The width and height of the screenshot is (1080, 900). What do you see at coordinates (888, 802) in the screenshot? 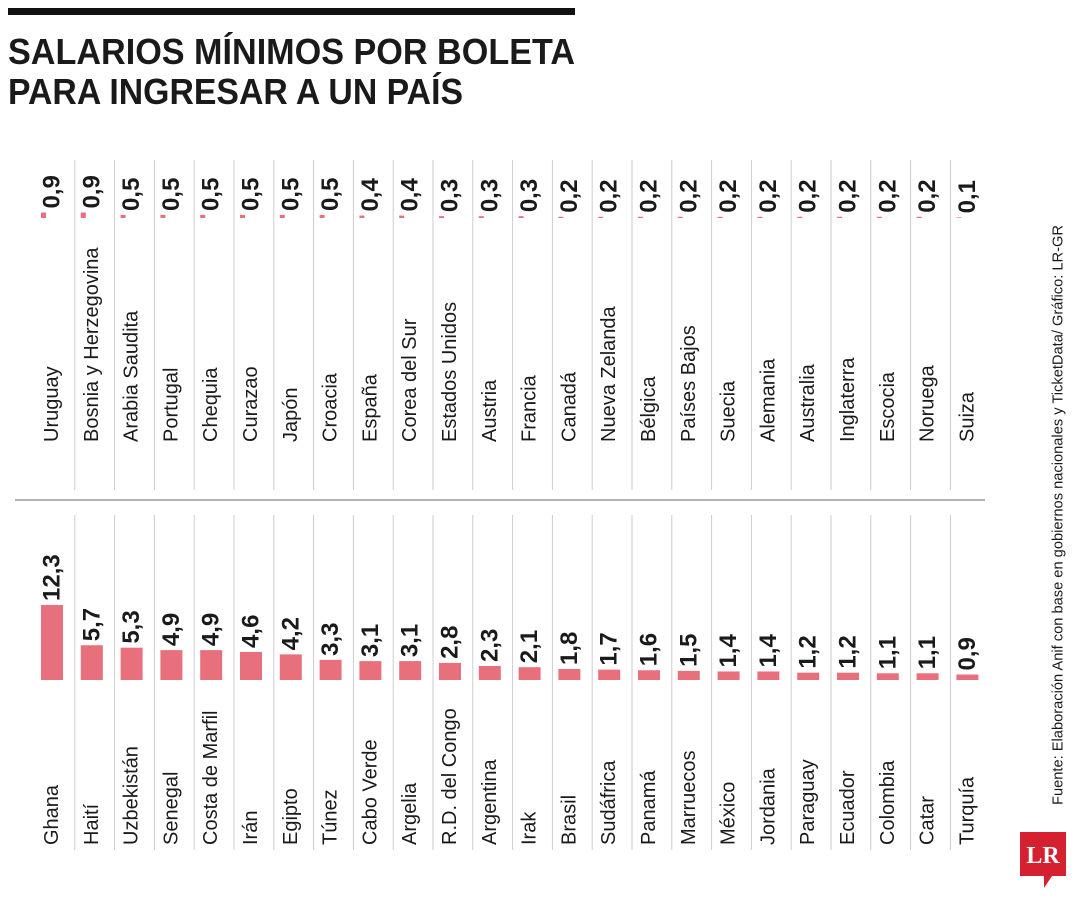
I see `category-label: Colombia` at bounding box center [888, 802].